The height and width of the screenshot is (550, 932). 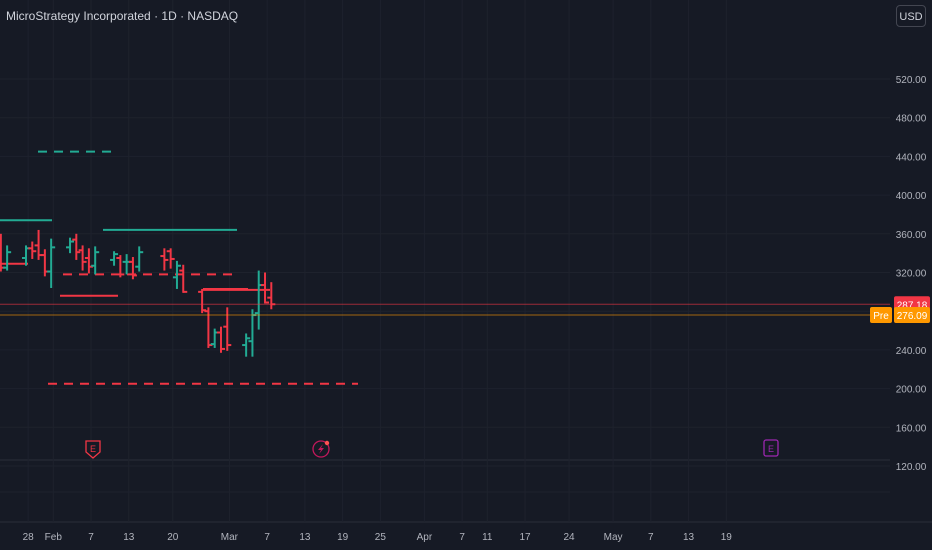 What do you see at coordinates (911, 274) in the screenshot?
I see `y-tick-label: 320.00` at bounding box center [911, 274].